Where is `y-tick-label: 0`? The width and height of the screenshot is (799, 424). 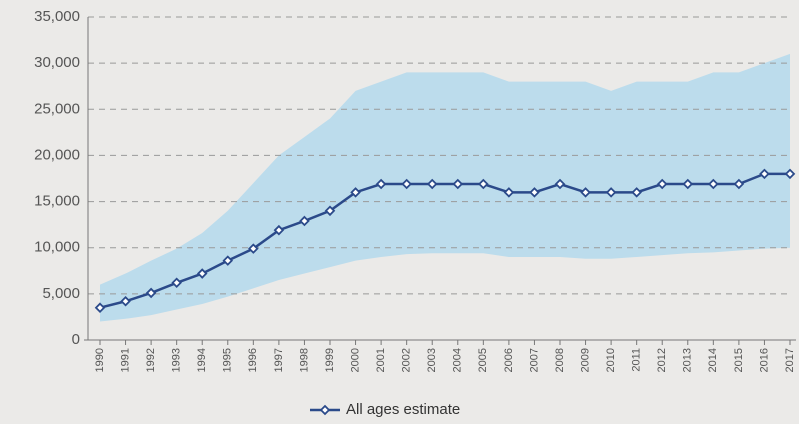
y-tick-label: 0 is located at coordinates (76, 339).